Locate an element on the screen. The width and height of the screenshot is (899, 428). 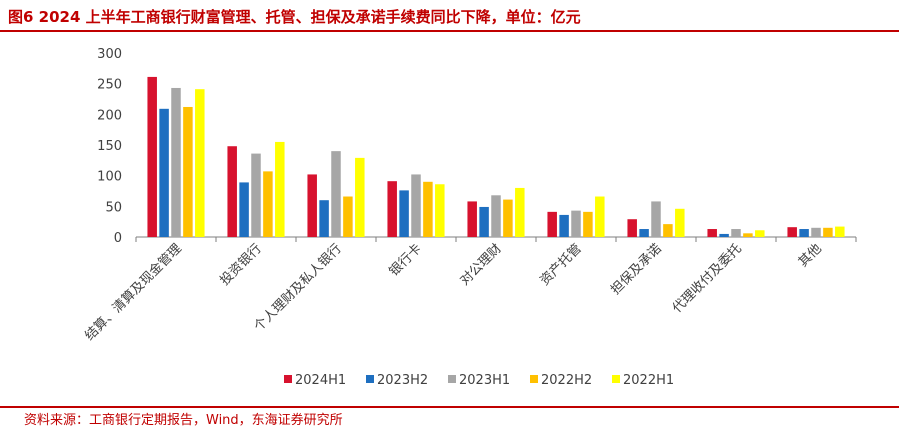
legend-label: 2022H1 is located at coordinates (648, 380).